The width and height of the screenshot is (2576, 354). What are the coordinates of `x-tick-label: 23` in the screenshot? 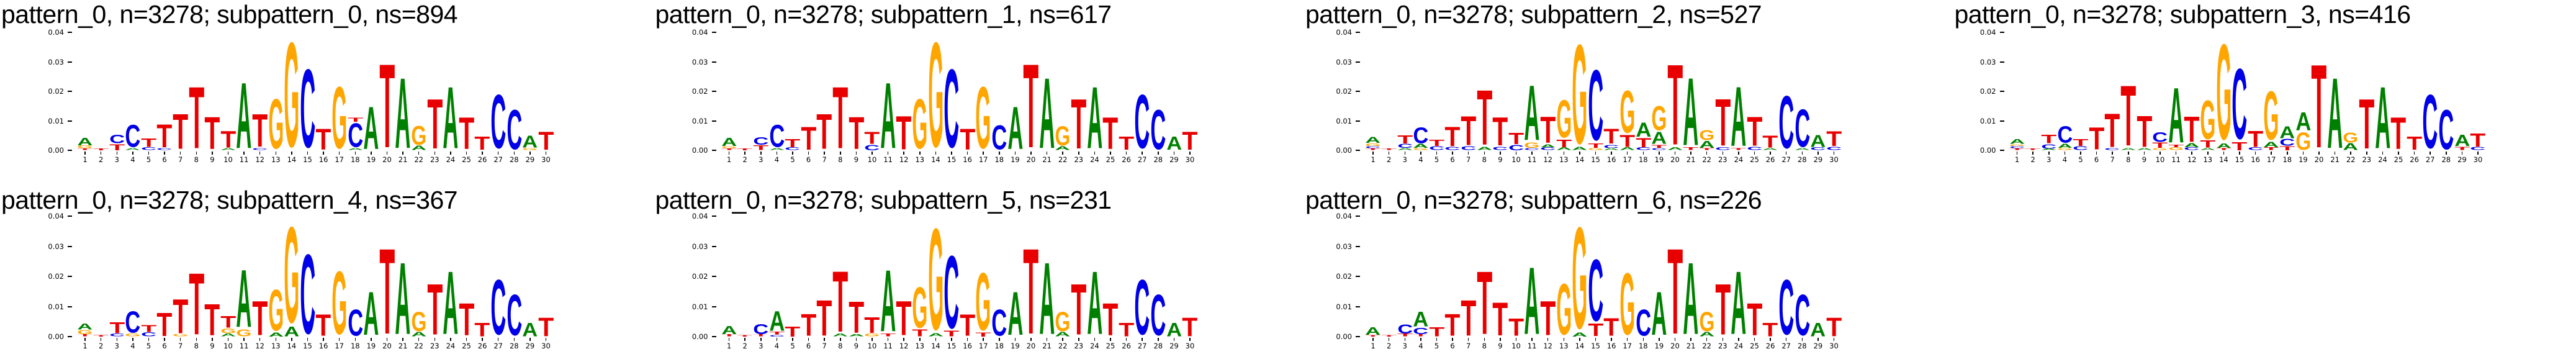 It's located at (1722, 346).